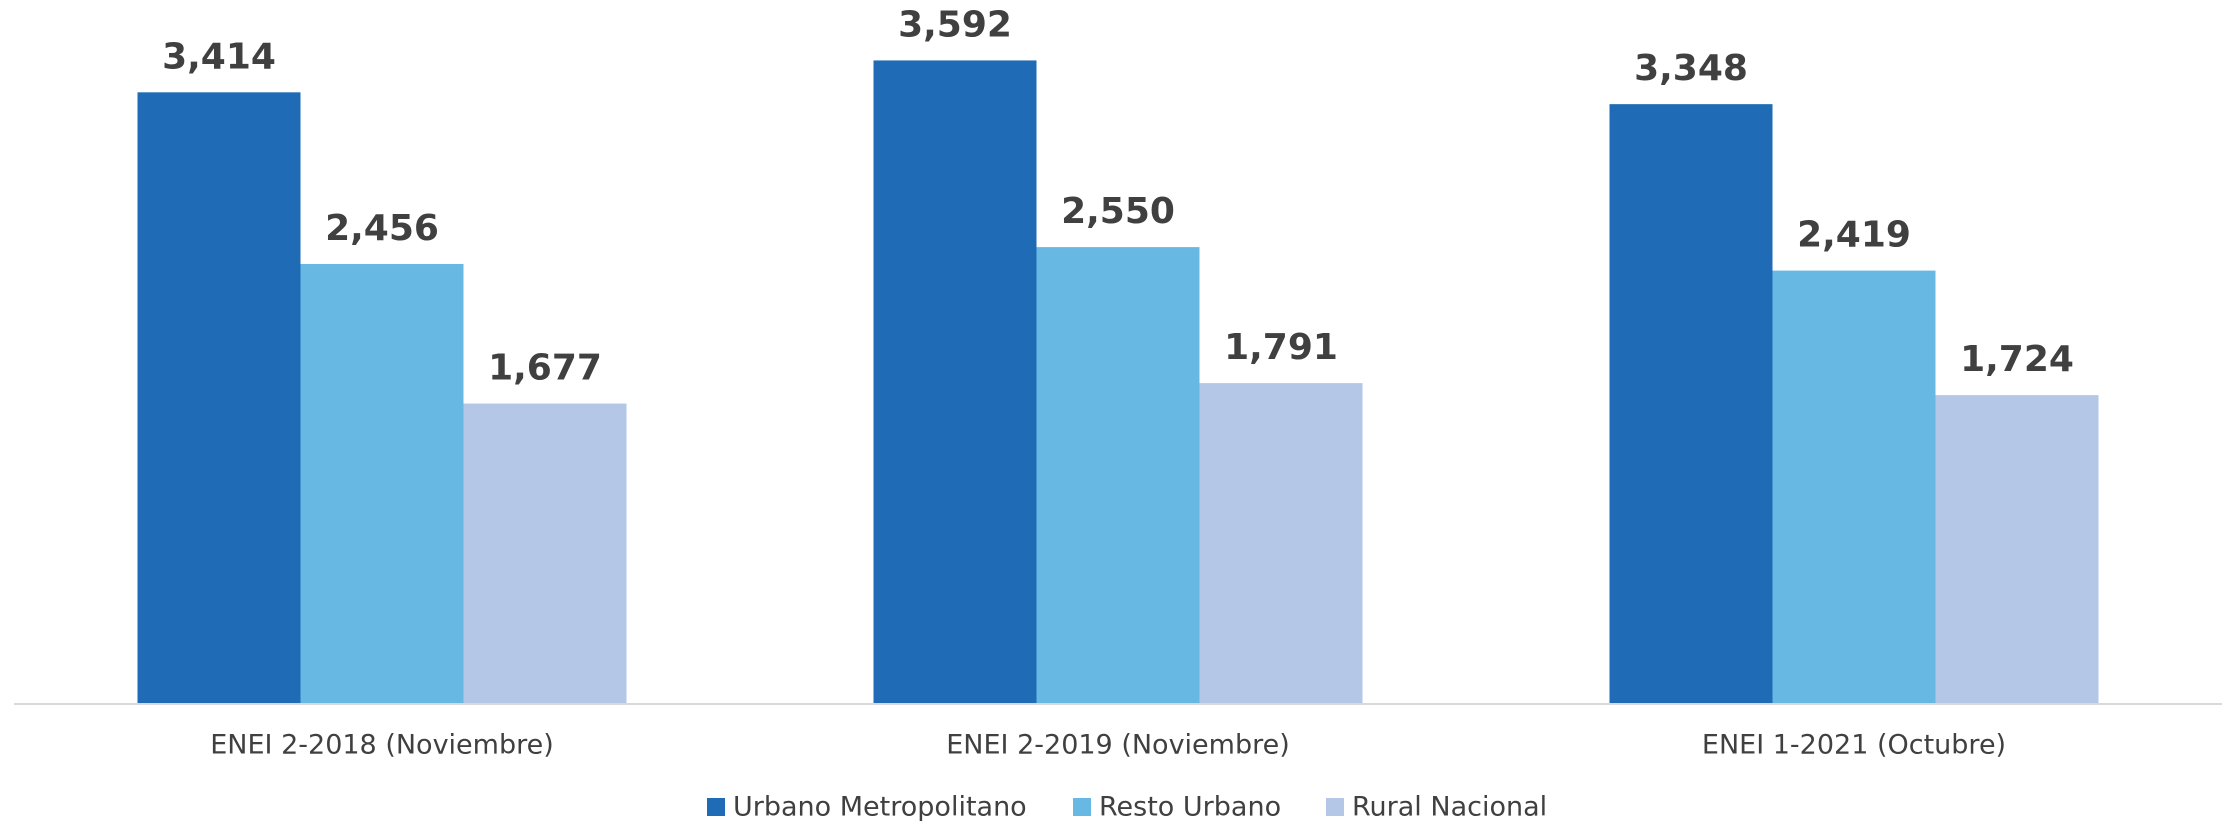 Image resolution: width=2226 pixels, height=838 pixels. Describe the element at coordinates (1118, 745) in the screenshot. I see `x-tick-label: ENEI 2-2019 (Noviembre)` at that location.